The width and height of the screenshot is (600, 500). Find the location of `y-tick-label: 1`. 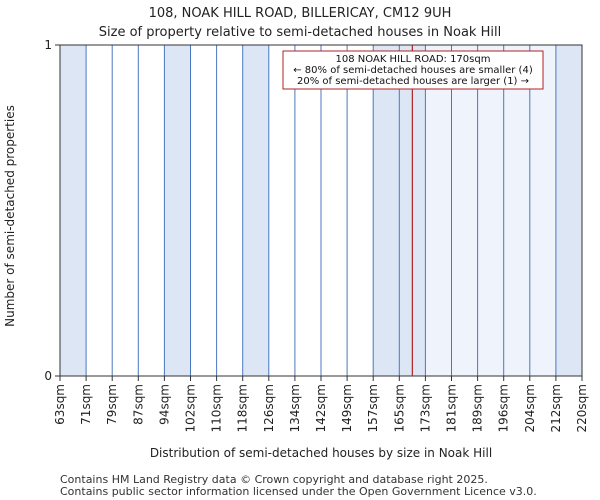

y-tick-label: 1 is located at coordinates (48, 45).